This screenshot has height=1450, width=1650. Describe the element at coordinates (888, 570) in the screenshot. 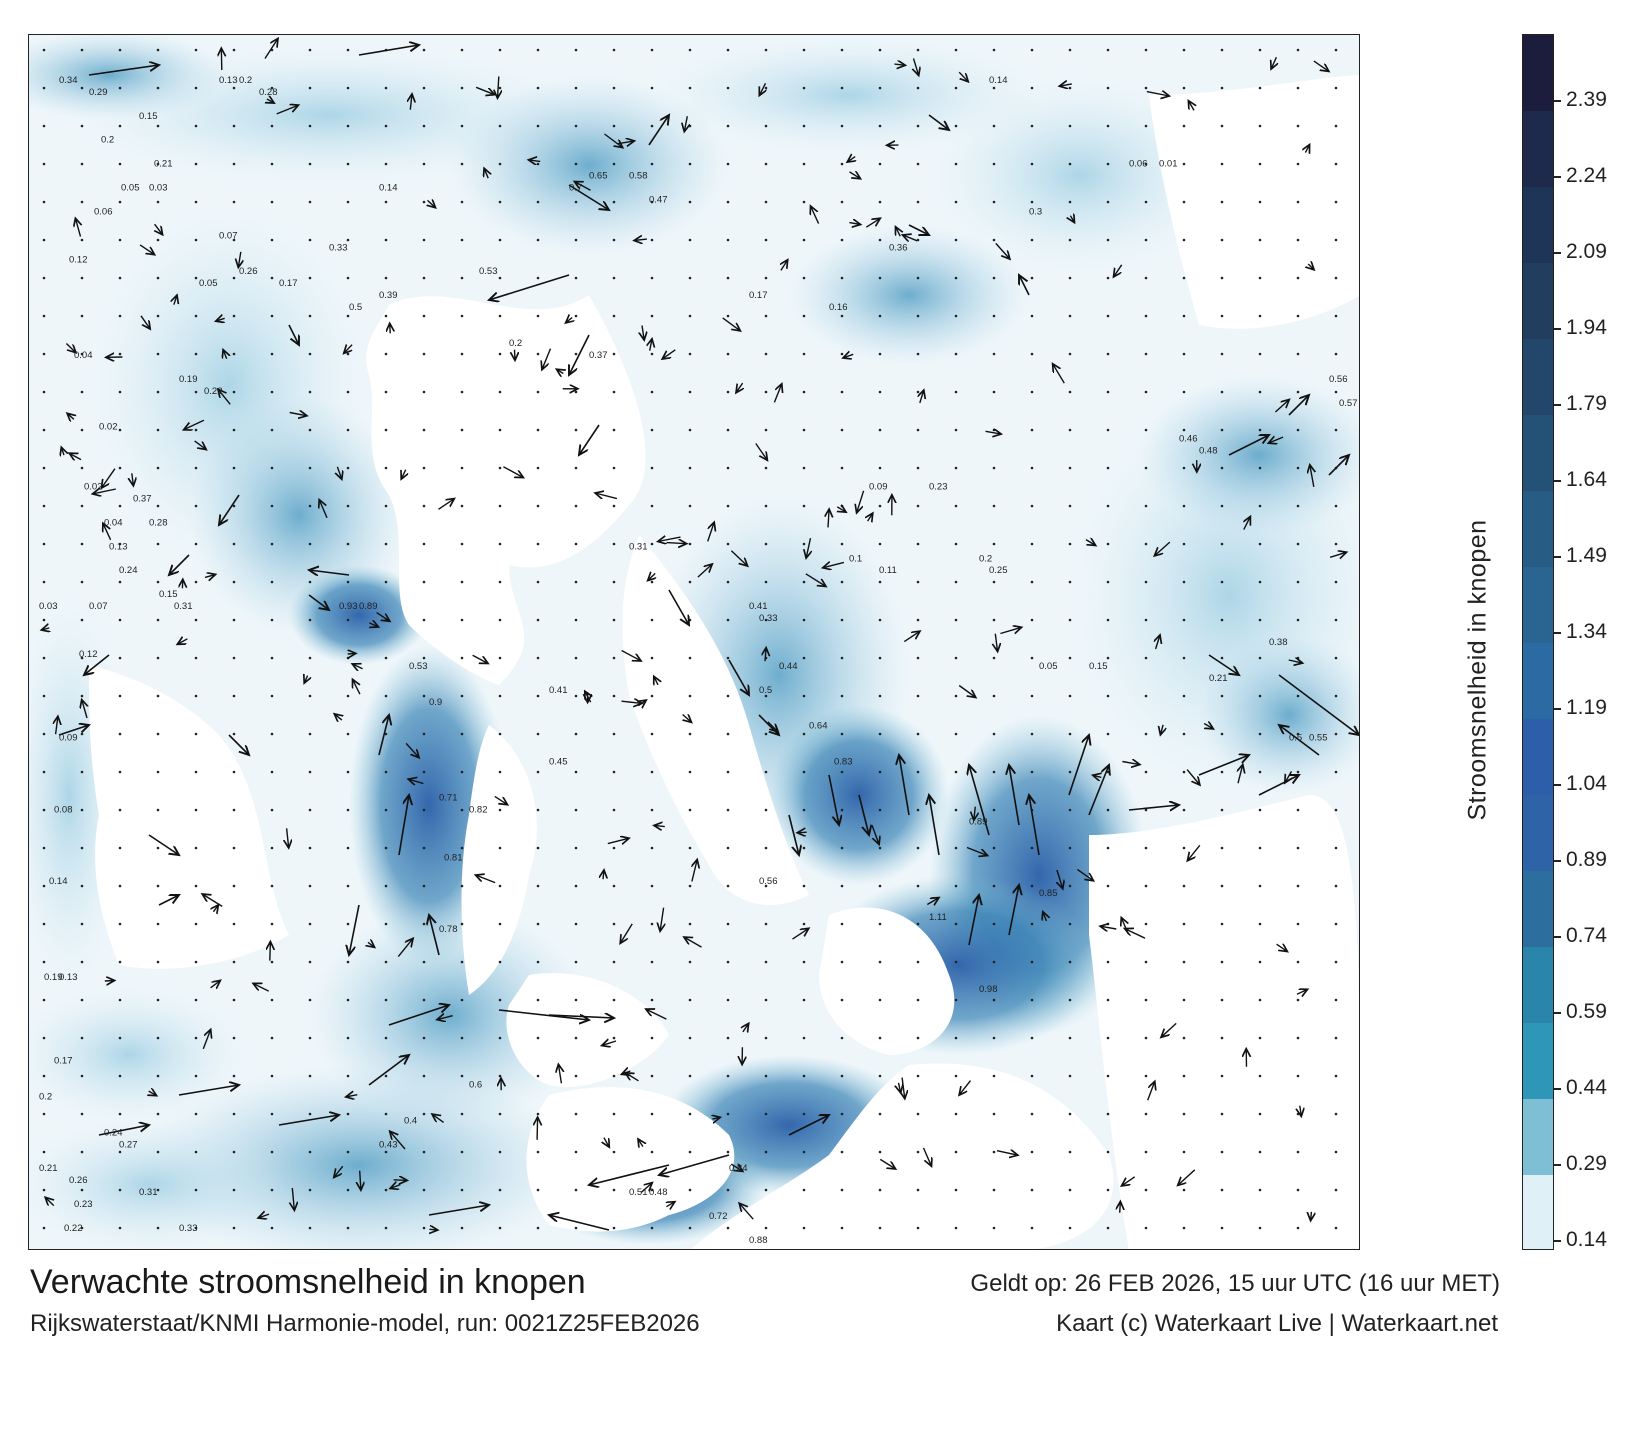

I see `speed-value-label: 0.11` at that location.